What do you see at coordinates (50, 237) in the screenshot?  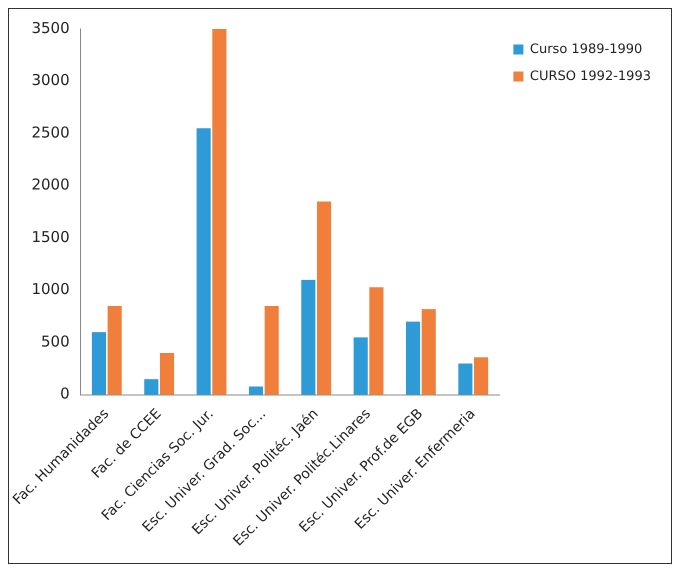 I see `y-tick-label: 1500` at bounding box center [50, 237].